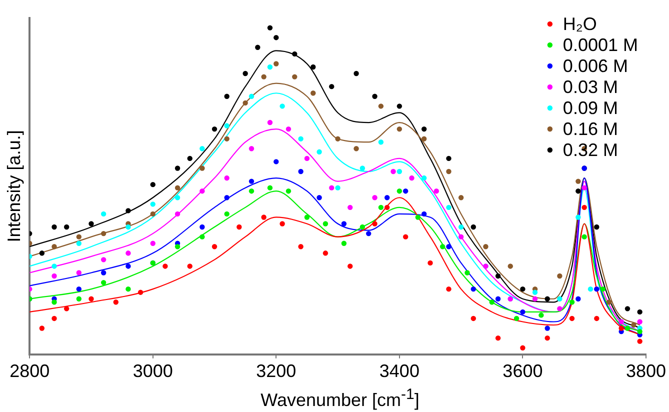  Describe the element at coordinates (646, 371) in the screenshot. I see `x-tick-label: 3800` at that location.